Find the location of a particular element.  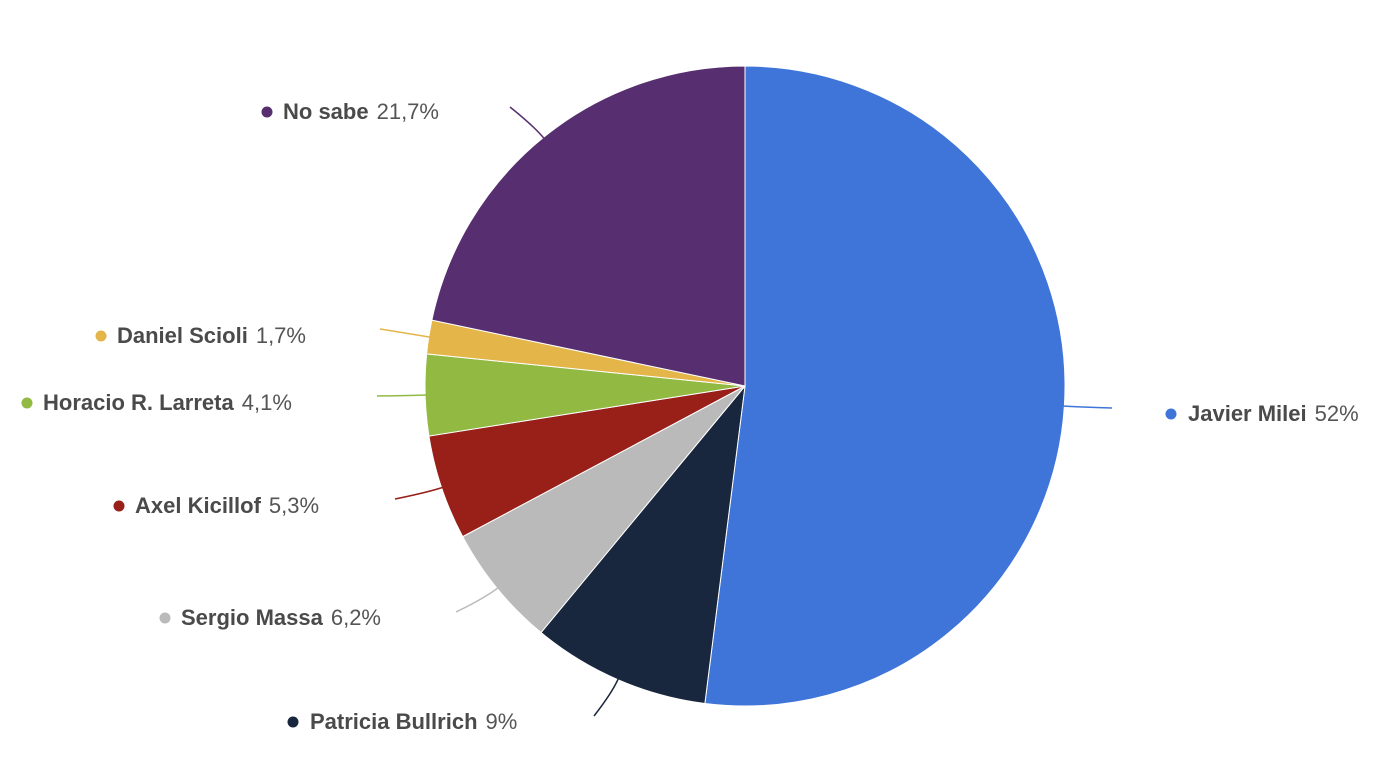

leader-line-daniel-scioli is located at coordinates (405, 333).